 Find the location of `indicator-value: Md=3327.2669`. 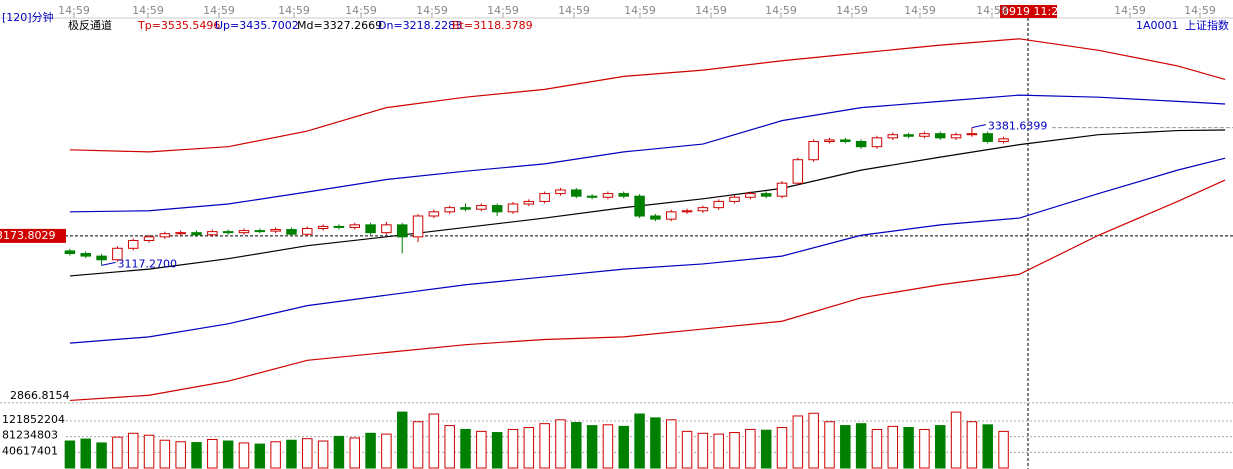

indicator-value: Md=3327.2669 is located at coordinates (339, 25).